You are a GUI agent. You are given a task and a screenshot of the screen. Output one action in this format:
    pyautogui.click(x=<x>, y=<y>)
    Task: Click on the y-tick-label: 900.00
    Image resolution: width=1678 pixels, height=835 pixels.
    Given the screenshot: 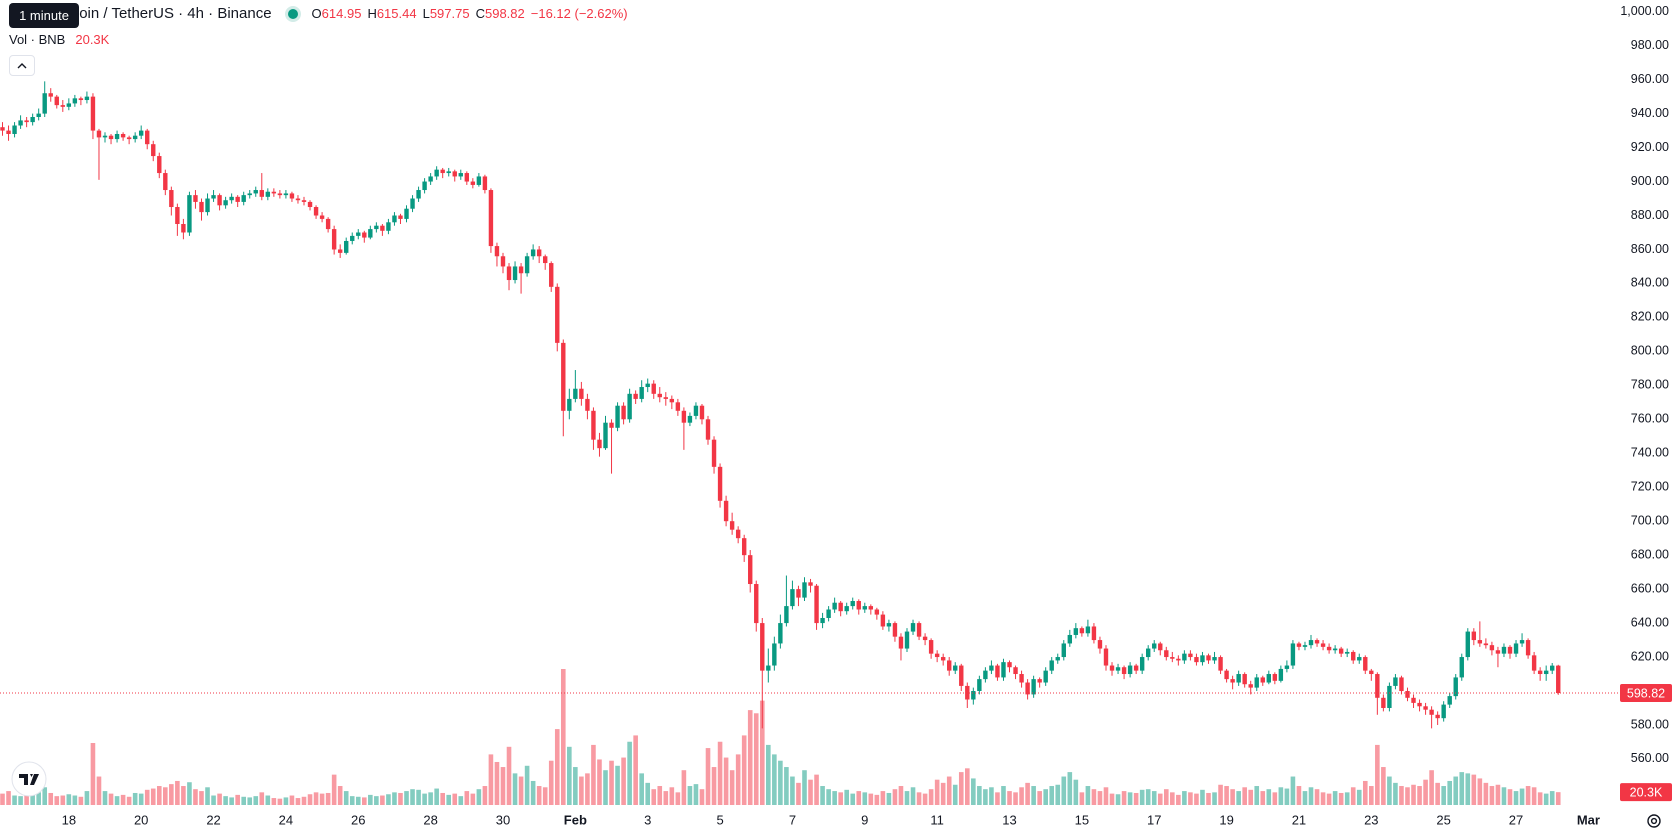 What is the action you would take?
    pyautogui.click(x=1650, y=181)
    